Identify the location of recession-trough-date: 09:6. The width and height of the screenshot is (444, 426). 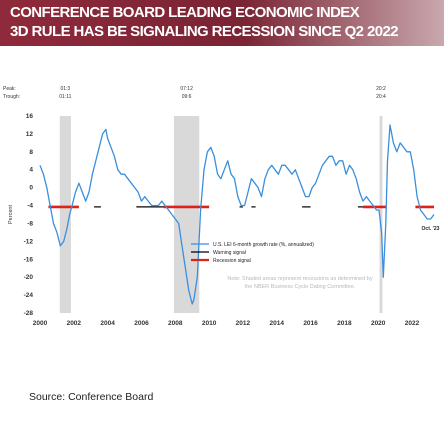
(187, 97).